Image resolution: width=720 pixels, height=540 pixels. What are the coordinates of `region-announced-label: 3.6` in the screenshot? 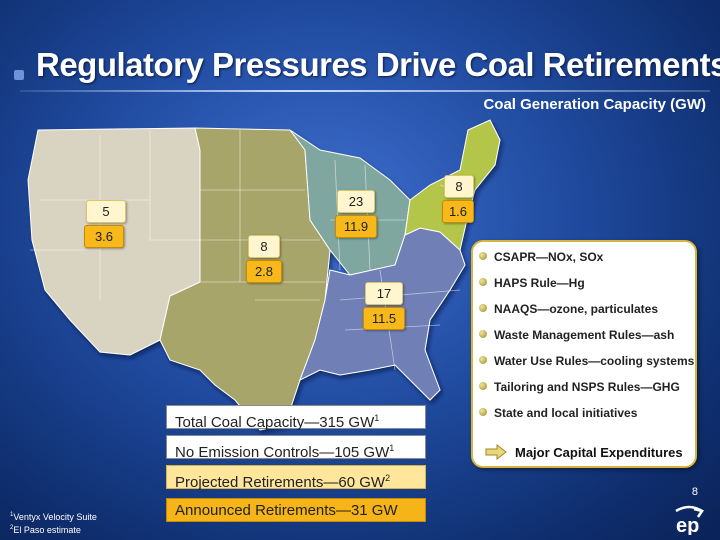 It's located at (104, 236).